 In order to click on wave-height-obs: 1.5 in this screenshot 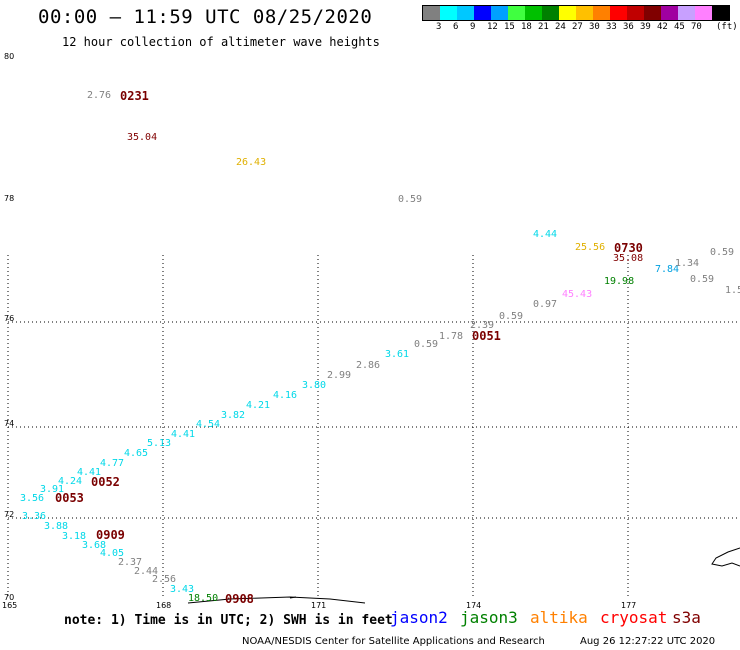, I will do `click(732, 290)`.